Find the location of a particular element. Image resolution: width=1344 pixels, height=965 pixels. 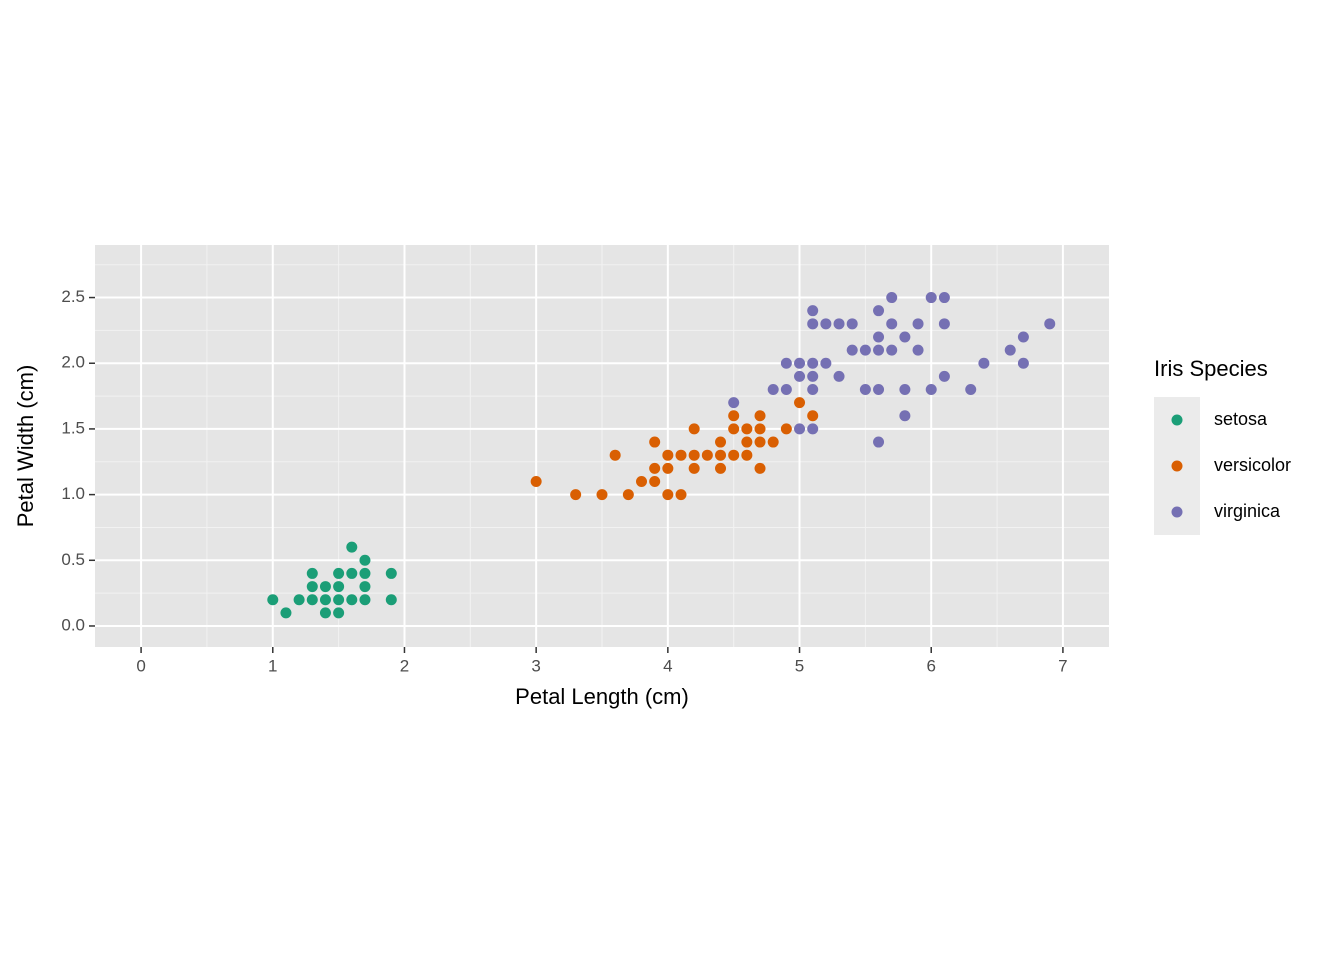

y-tick-label: 0.0 is located at coordinates (73, 624).